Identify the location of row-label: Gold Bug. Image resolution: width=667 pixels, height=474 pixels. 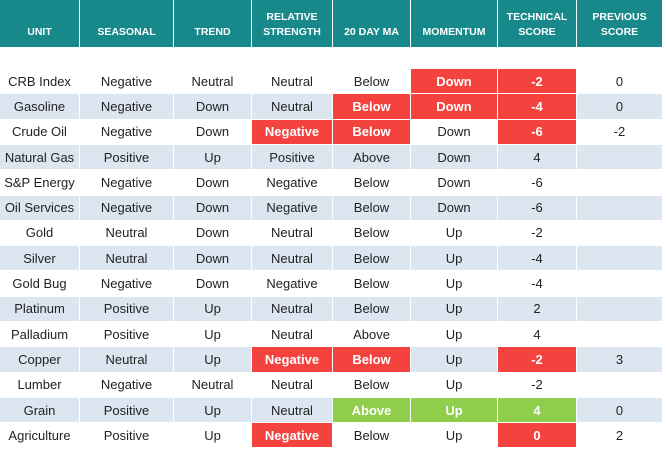
(40, 284).